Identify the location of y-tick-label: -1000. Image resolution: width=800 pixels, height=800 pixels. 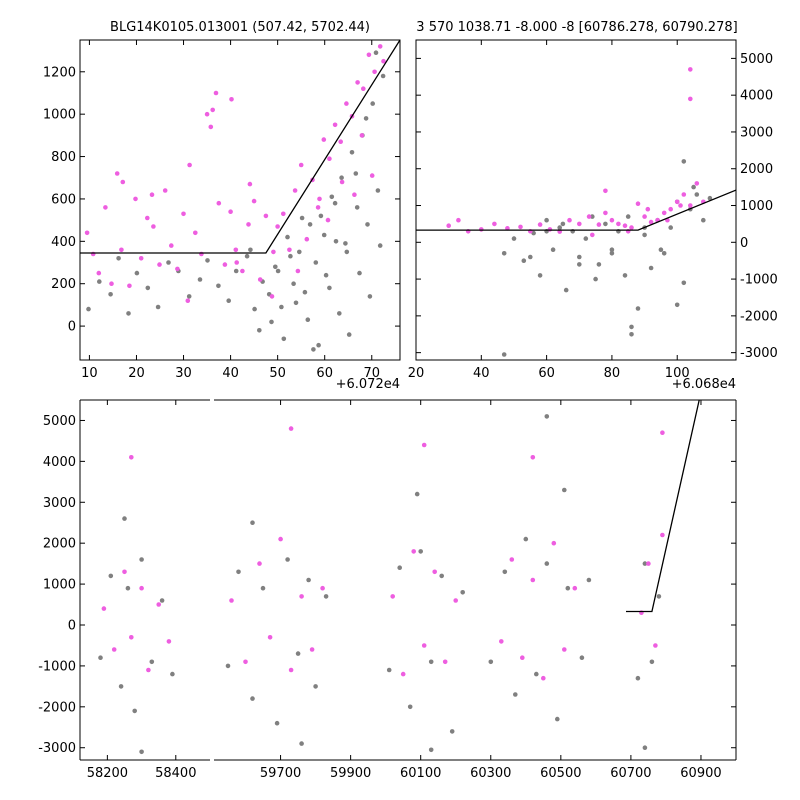
(57, 666).